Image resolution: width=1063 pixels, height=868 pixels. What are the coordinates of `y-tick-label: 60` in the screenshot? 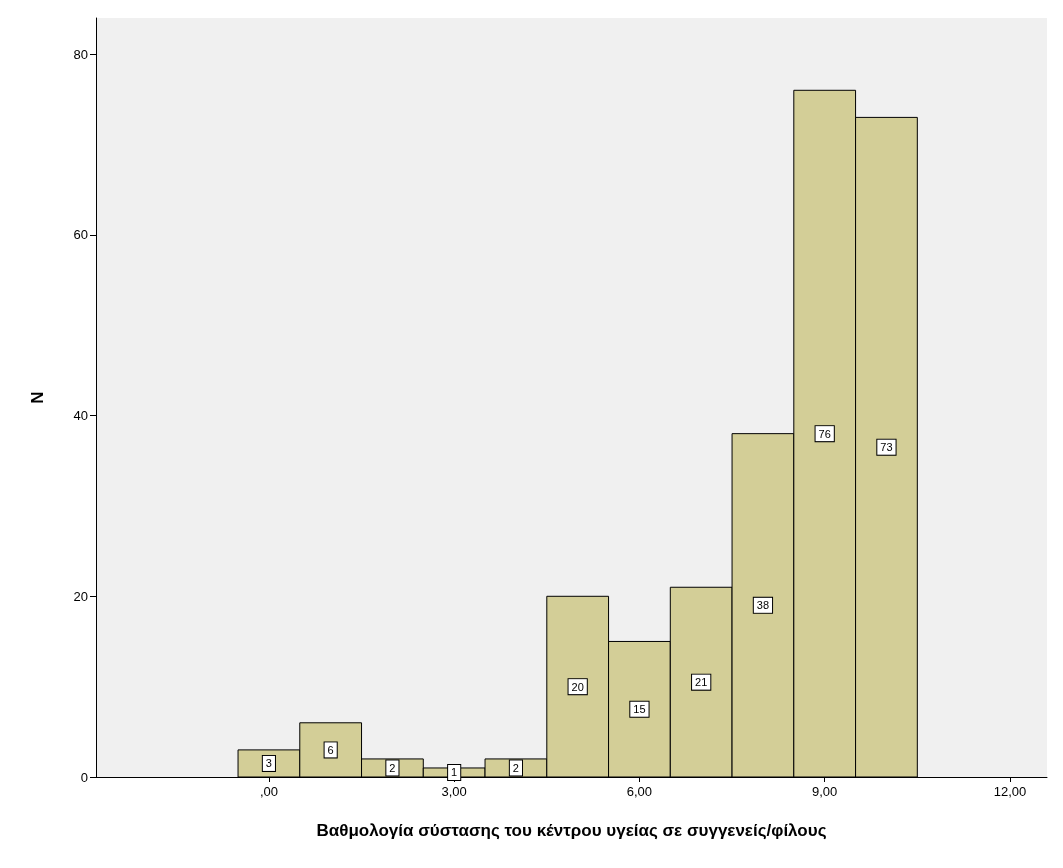 It's located at (80, 235).